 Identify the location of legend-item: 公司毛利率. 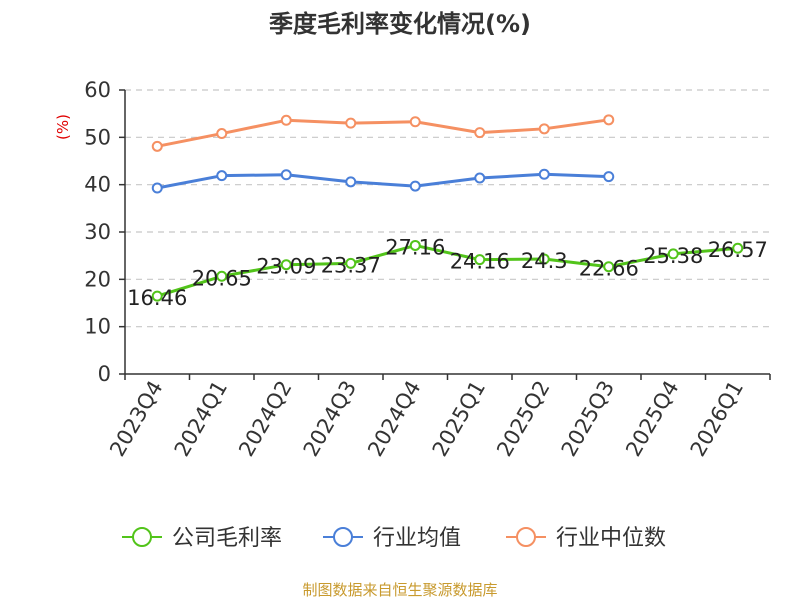
(202, 538).